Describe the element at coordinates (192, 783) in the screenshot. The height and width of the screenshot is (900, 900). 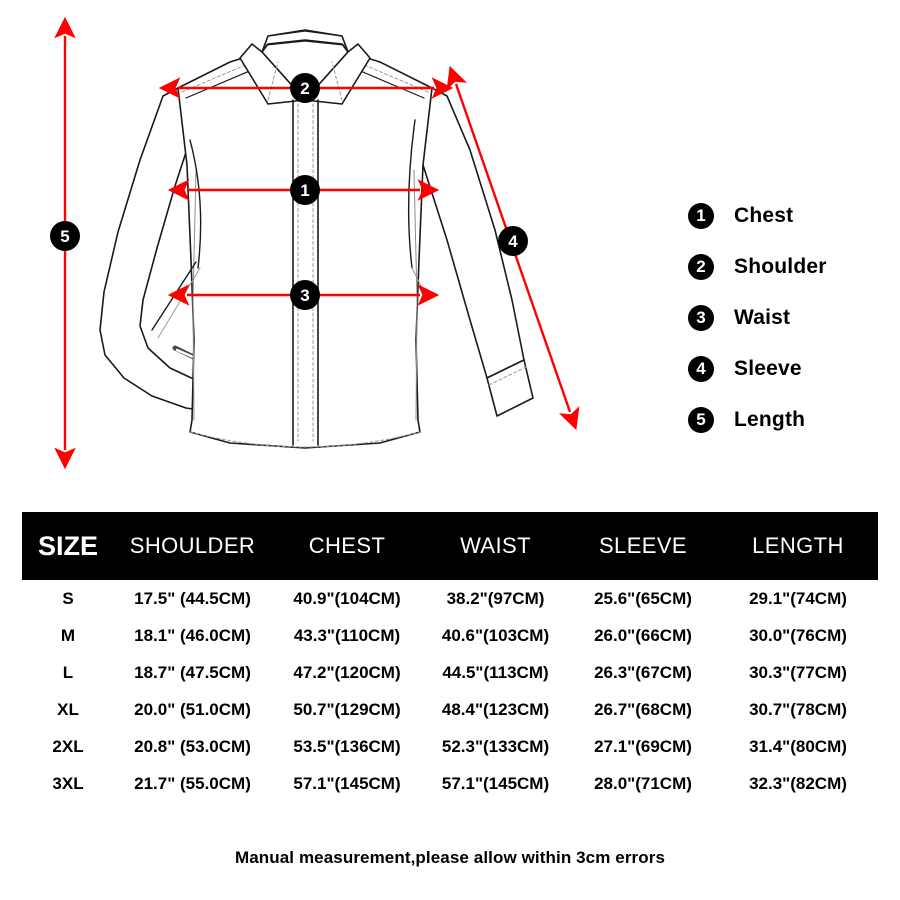
I see `cell-shoulder: 21.7" (55.0CM)` at that location.